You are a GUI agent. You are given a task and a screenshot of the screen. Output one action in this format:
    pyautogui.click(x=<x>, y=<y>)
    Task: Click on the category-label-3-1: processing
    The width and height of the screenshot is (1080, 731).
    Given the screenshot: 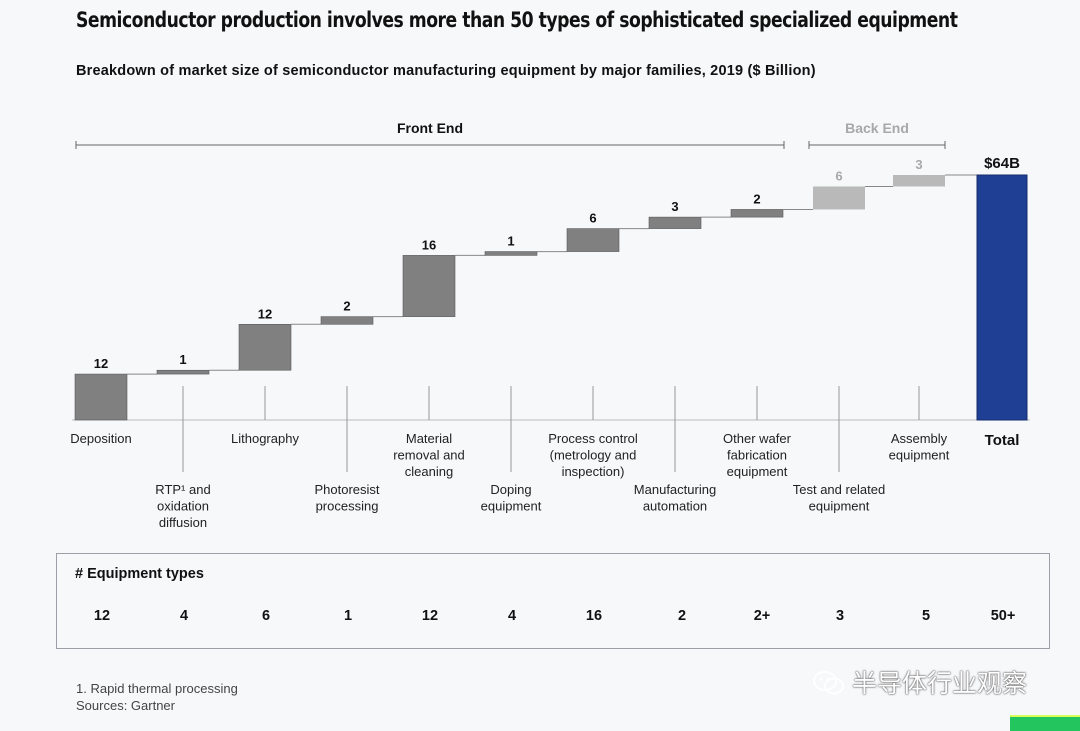 What is the action you would take?
    pyautogui.click(x=347, y=506)
    